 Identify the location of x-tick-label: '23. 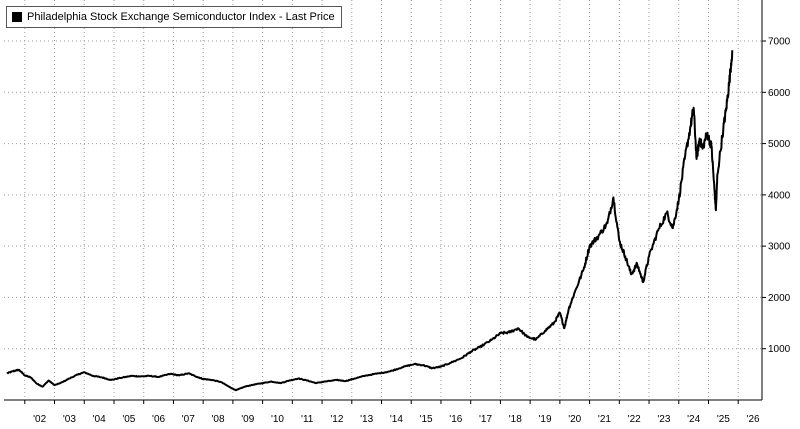
(663, 419).